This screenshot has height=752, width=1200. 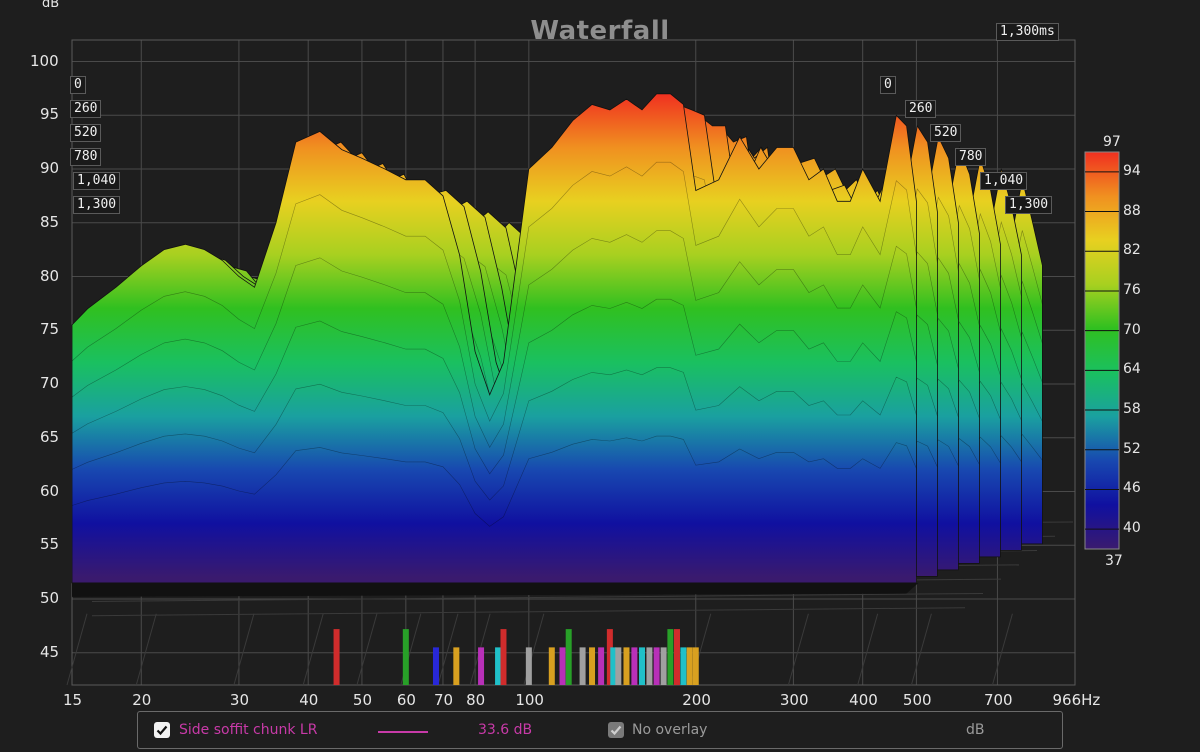 I want to click on colorbar-tick-label: 40, so click(x=1132, y=528).